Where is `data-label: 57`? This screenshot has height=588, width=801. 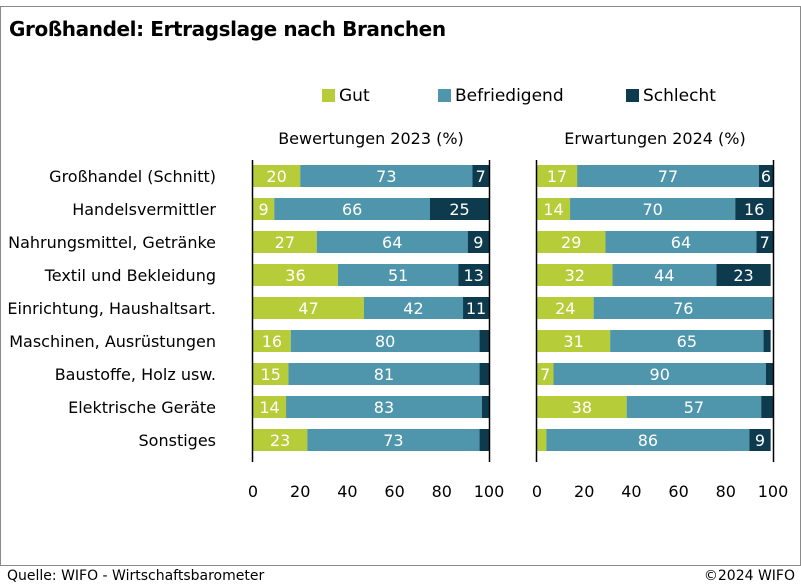
data-label: 57 is located at coordinates (694, 407).